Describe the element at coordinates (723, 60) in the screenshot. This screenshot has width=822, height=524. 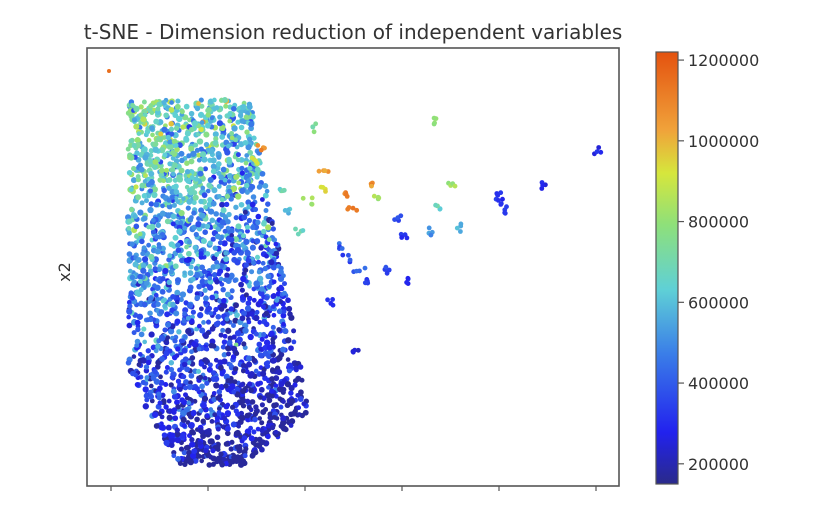
I see `colorbar-tick-label: 1200000` at that location.